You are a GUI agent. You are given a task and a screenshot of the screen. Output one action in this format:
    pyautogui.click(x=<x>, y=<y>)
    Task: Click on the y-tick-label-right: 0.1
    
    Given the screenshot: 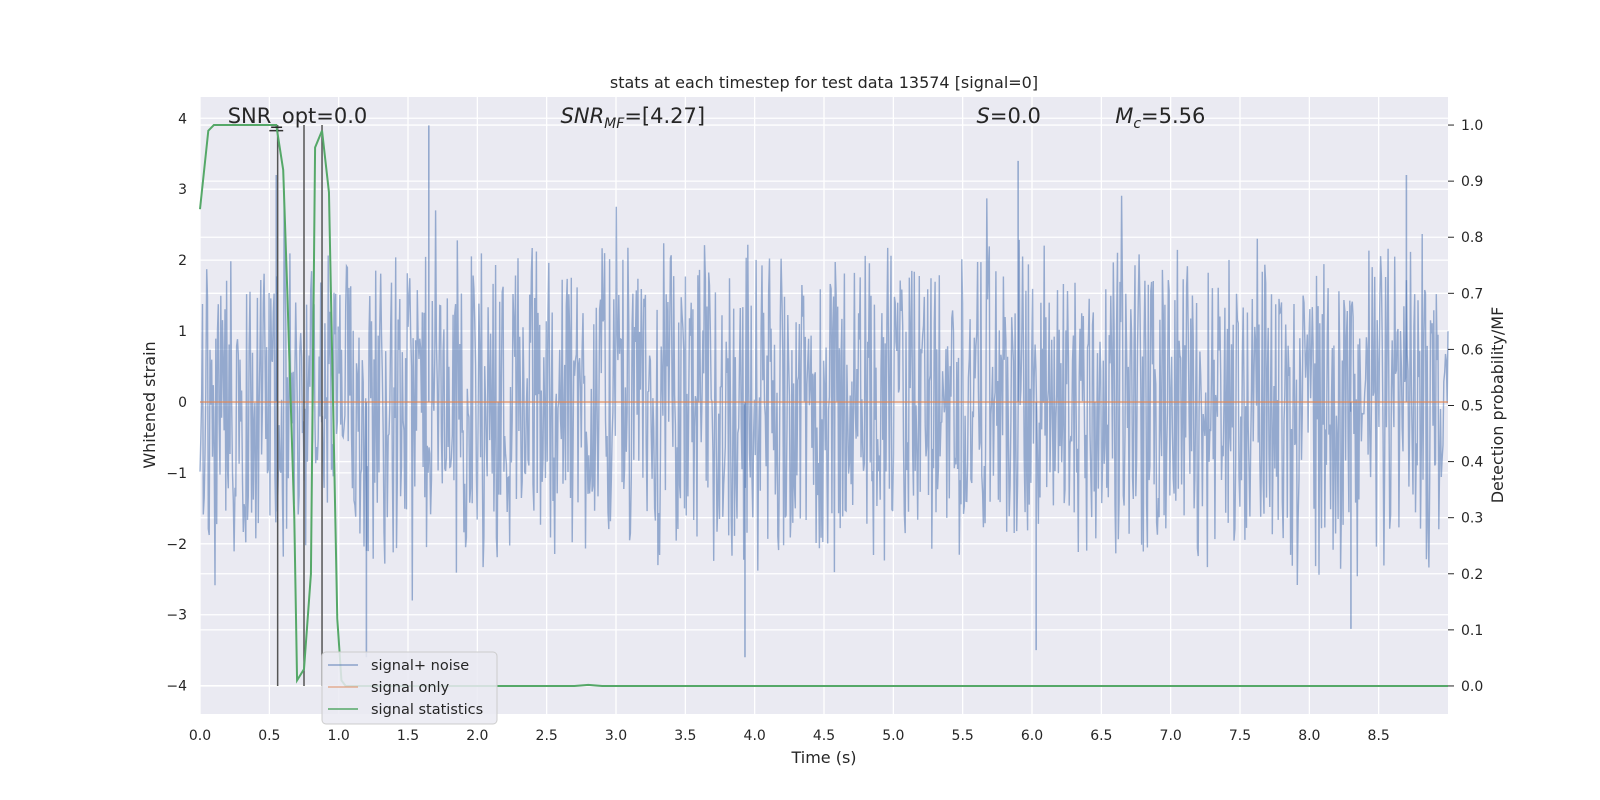 What is the action you would take?
    pyautogui.click(x=1472, y=631)
    